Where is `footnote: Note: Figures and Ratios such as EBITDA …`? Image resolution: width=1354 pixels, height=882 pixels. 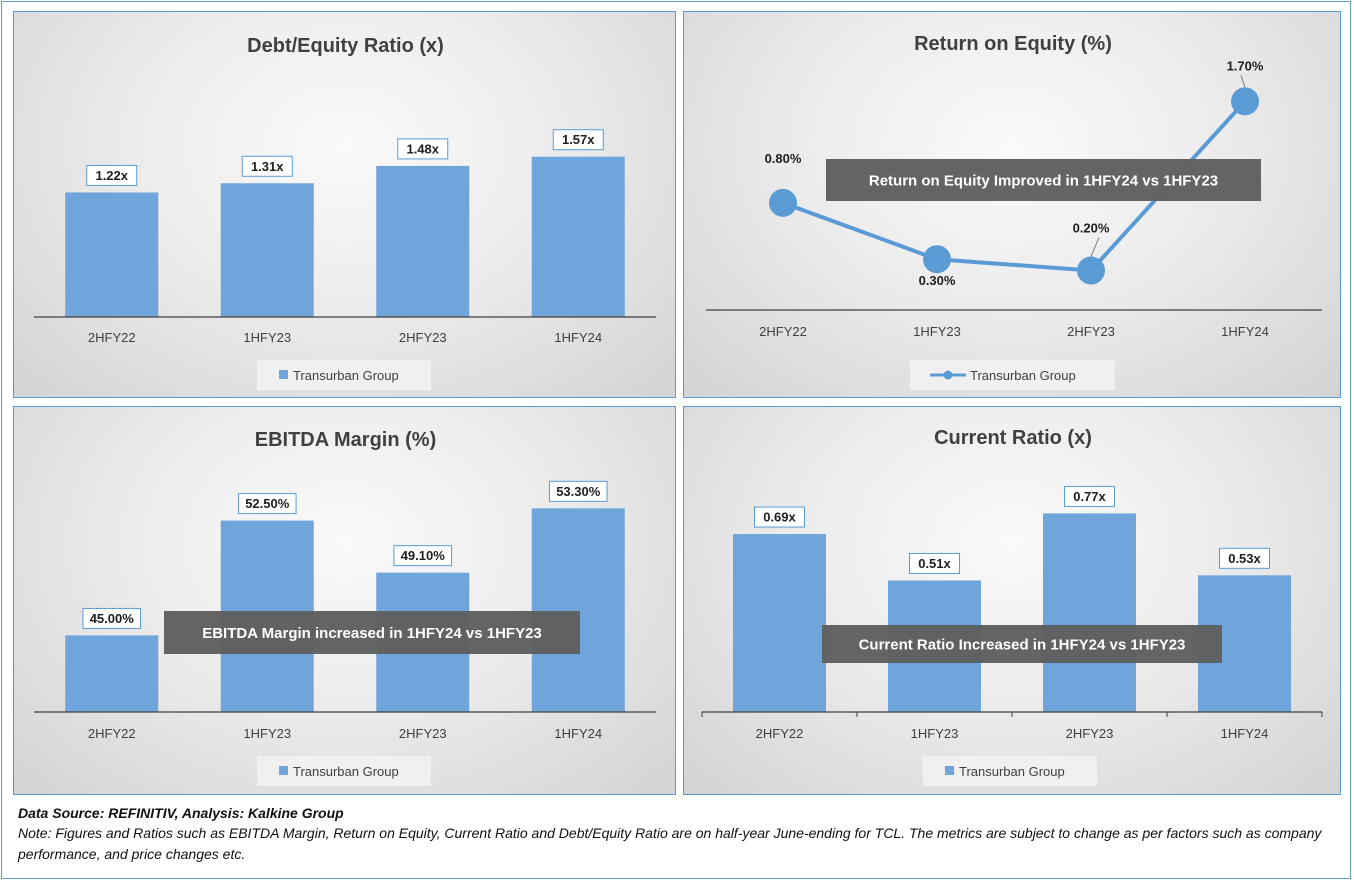 footnote: Note: Figures and Ratios such as EBITDA … is located at coordinates (670, 843).